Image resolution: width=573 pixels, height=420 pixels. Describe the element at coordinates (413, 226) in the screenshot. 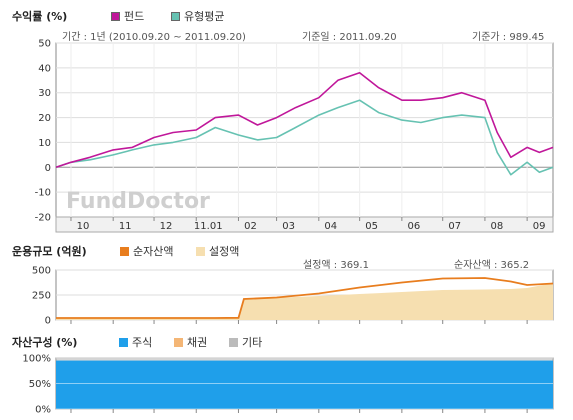

I see `x-tick-label: 06` at that location.